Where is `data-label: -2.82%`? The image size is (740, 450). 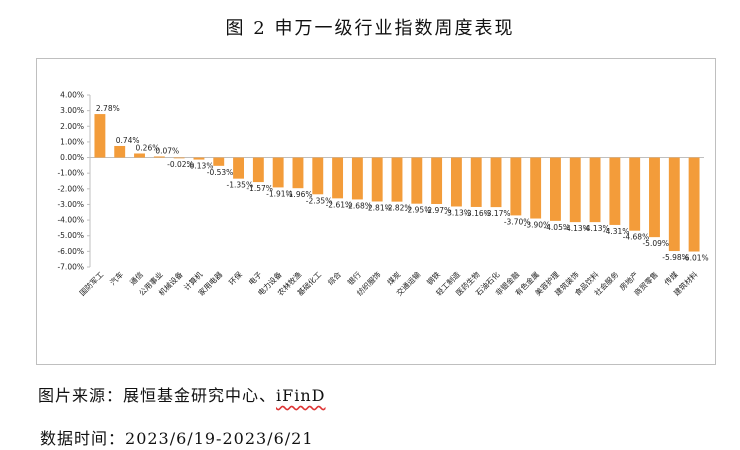
data-label: -2.82% is located at coordinates (398, 208).